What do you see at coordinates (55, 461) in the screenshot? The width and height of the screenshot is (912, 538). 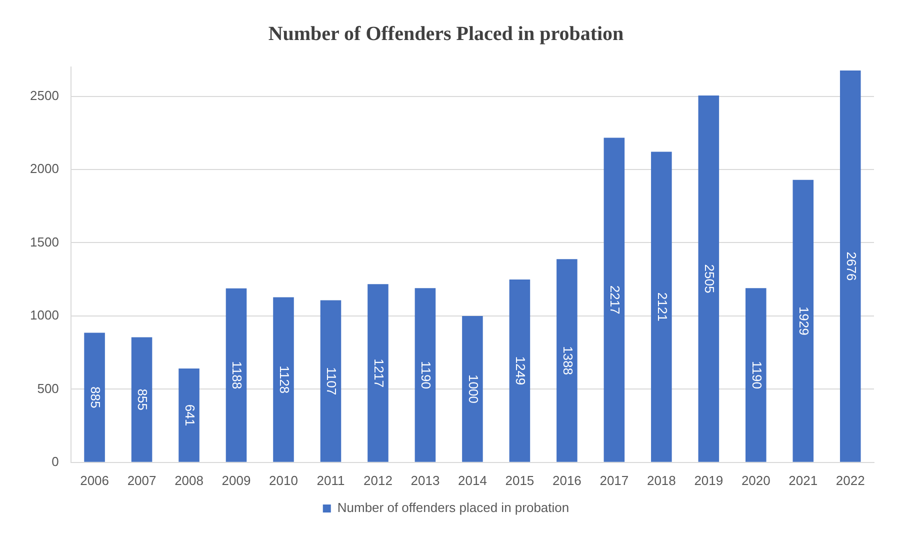 I see `y-tick-label: 0` at bounding box center [55, 461].